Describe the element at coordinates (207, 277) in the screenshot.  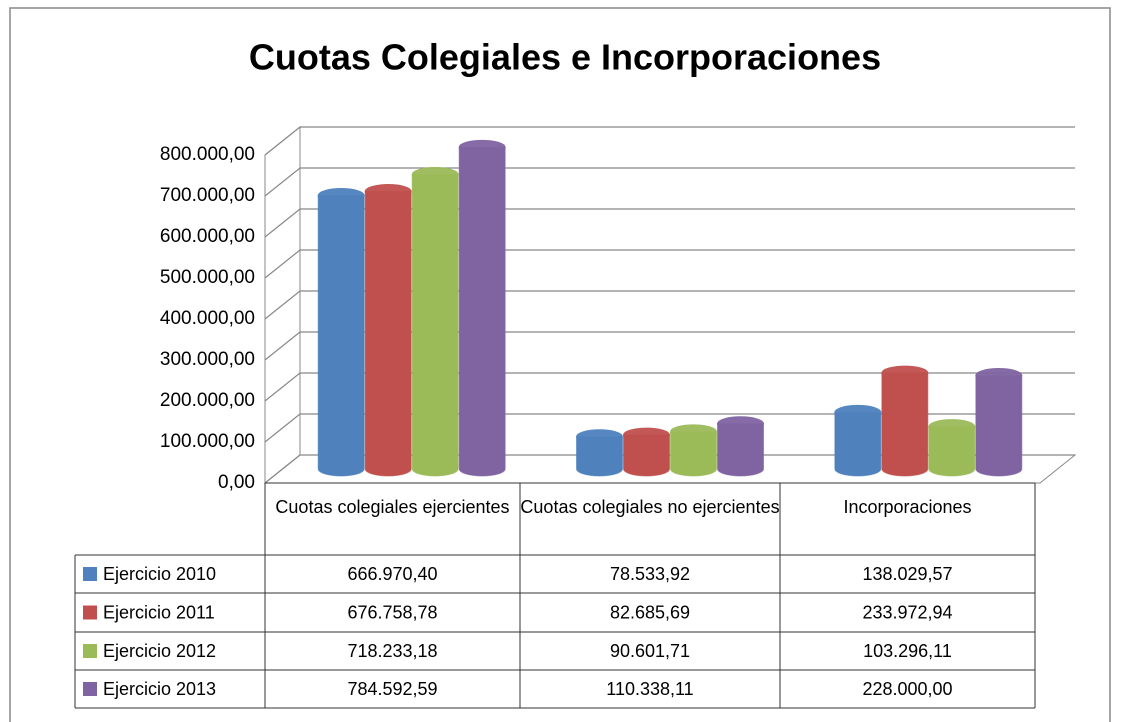
I see `y-tick-label: 500.000,00` at that location.